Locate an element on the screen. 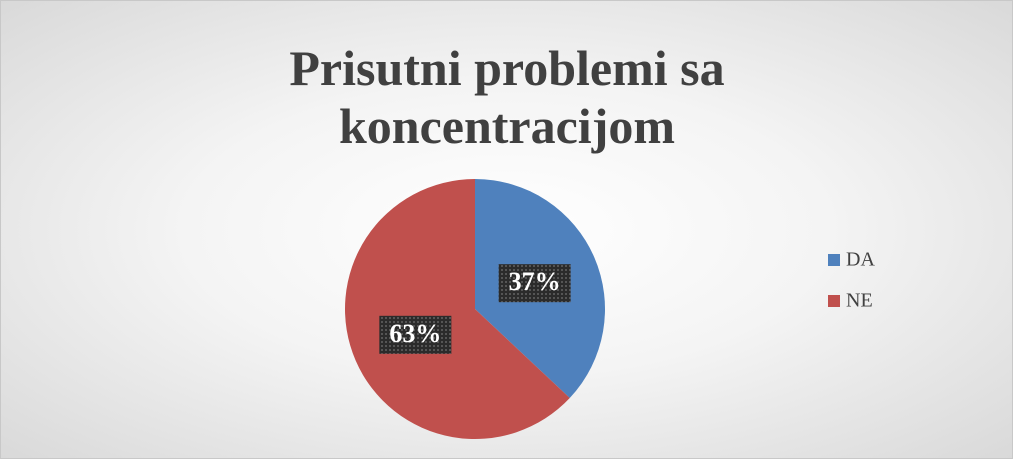  value-label: 63% is located at coordinates (415, 333).